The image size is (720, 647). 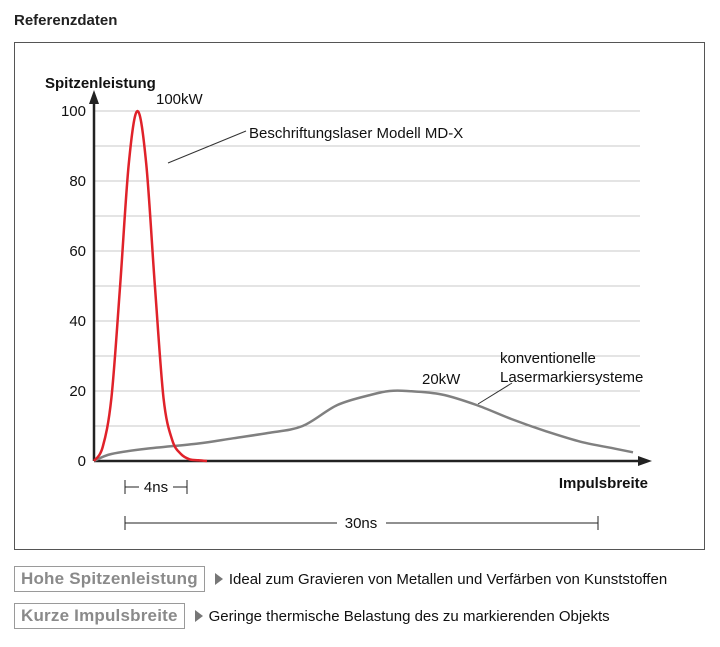 What do you see at coordinates (548, 358) in the screenshot?
I see `series-label-conventional-line1: konventionelle` at bounding box center [548, 358].